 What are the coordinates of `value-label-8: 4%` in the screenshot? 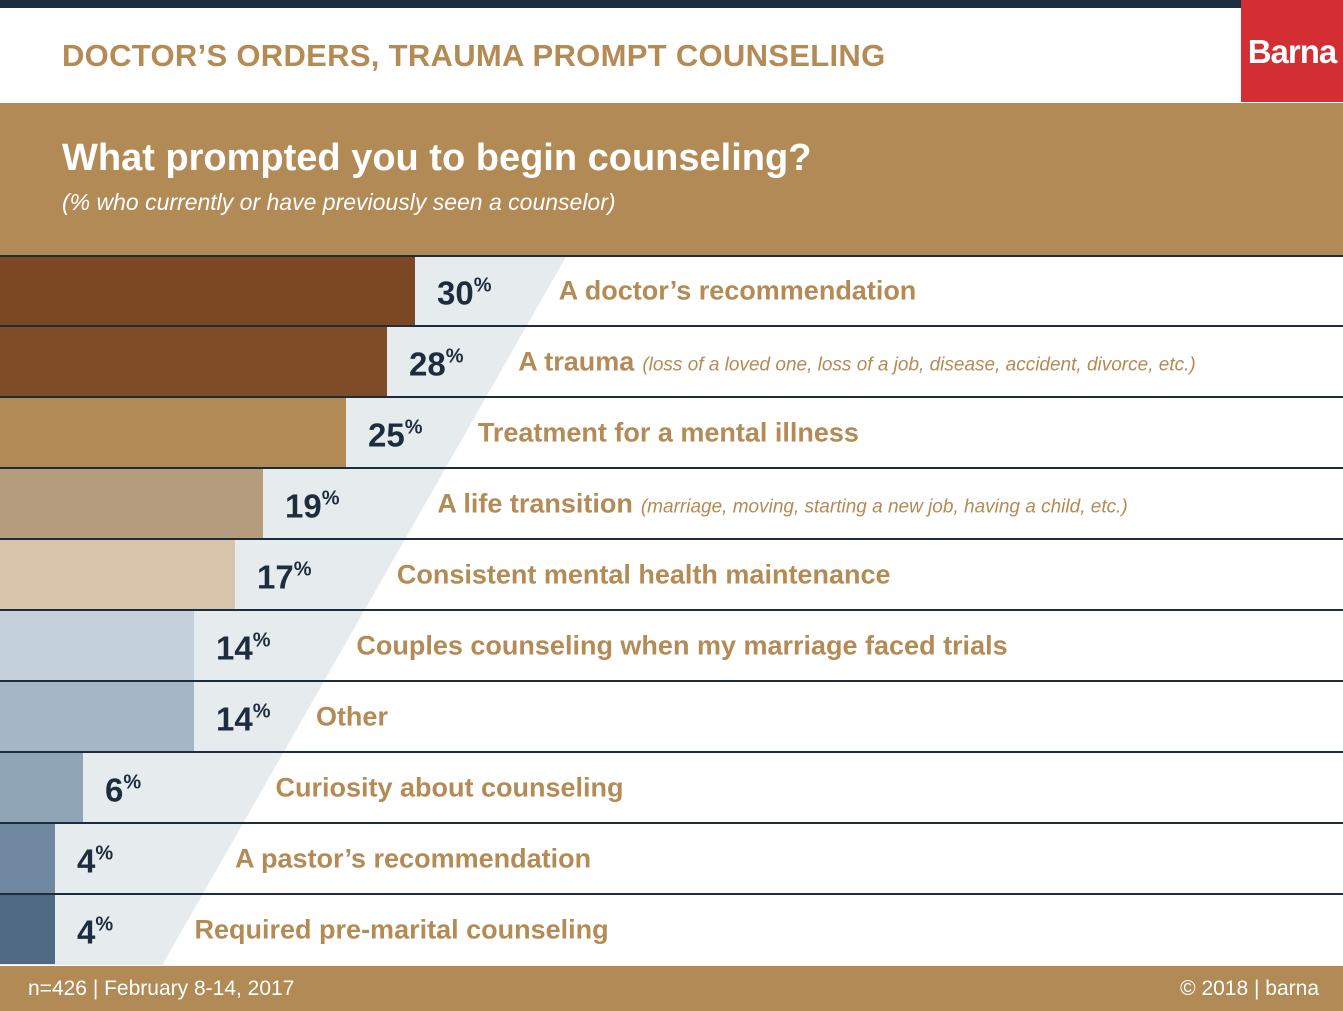 It's located at (95, 861).